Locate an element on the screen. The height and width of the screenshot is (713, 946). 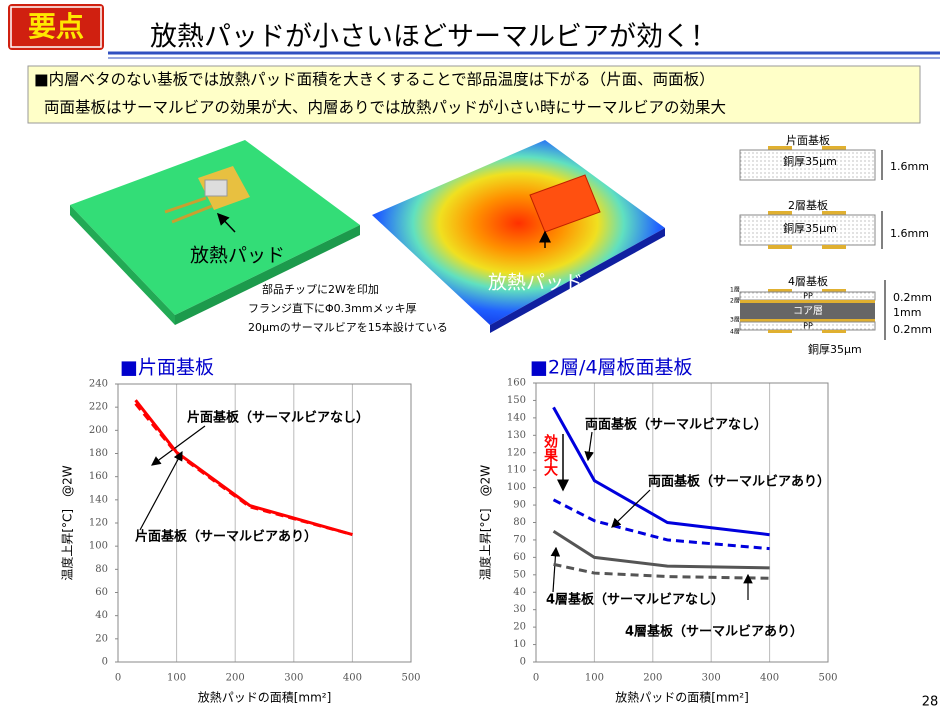
y-tick-label: 180 is located at coordinates (98, 453).